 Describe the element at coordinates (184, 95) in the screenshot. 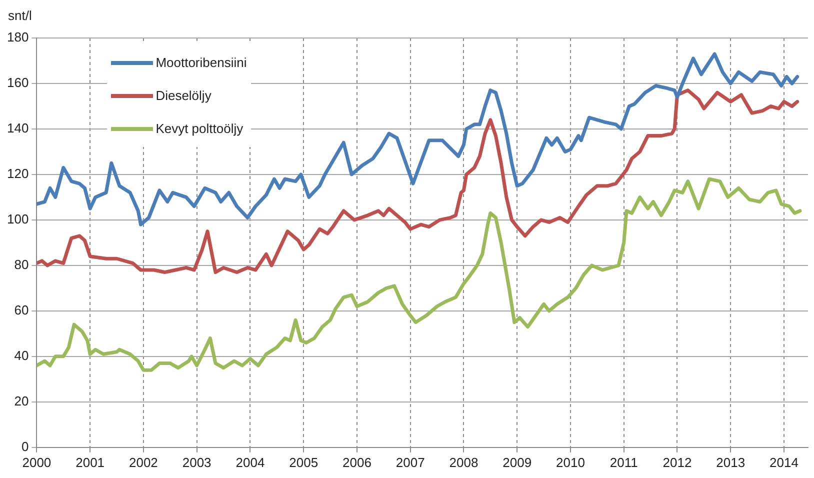

I see `legend-label: Dieselöljy` at that location.